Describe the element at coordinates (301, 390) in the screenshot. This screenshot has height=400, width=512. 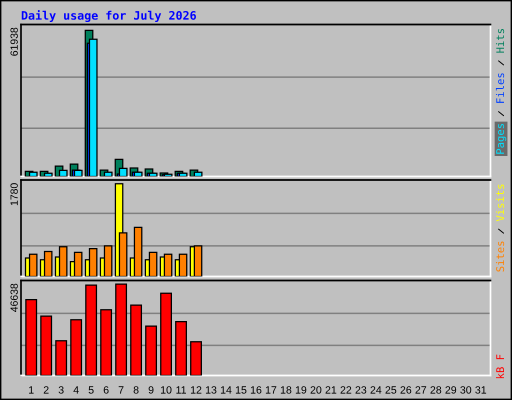
I see `x-tick-label: 19` at that location.